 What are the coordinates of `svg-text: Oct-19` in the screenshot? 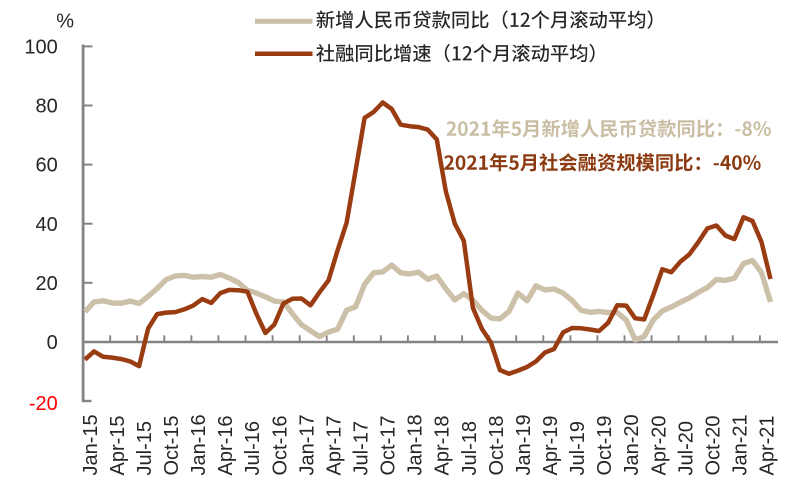 It's located at (605, 445).